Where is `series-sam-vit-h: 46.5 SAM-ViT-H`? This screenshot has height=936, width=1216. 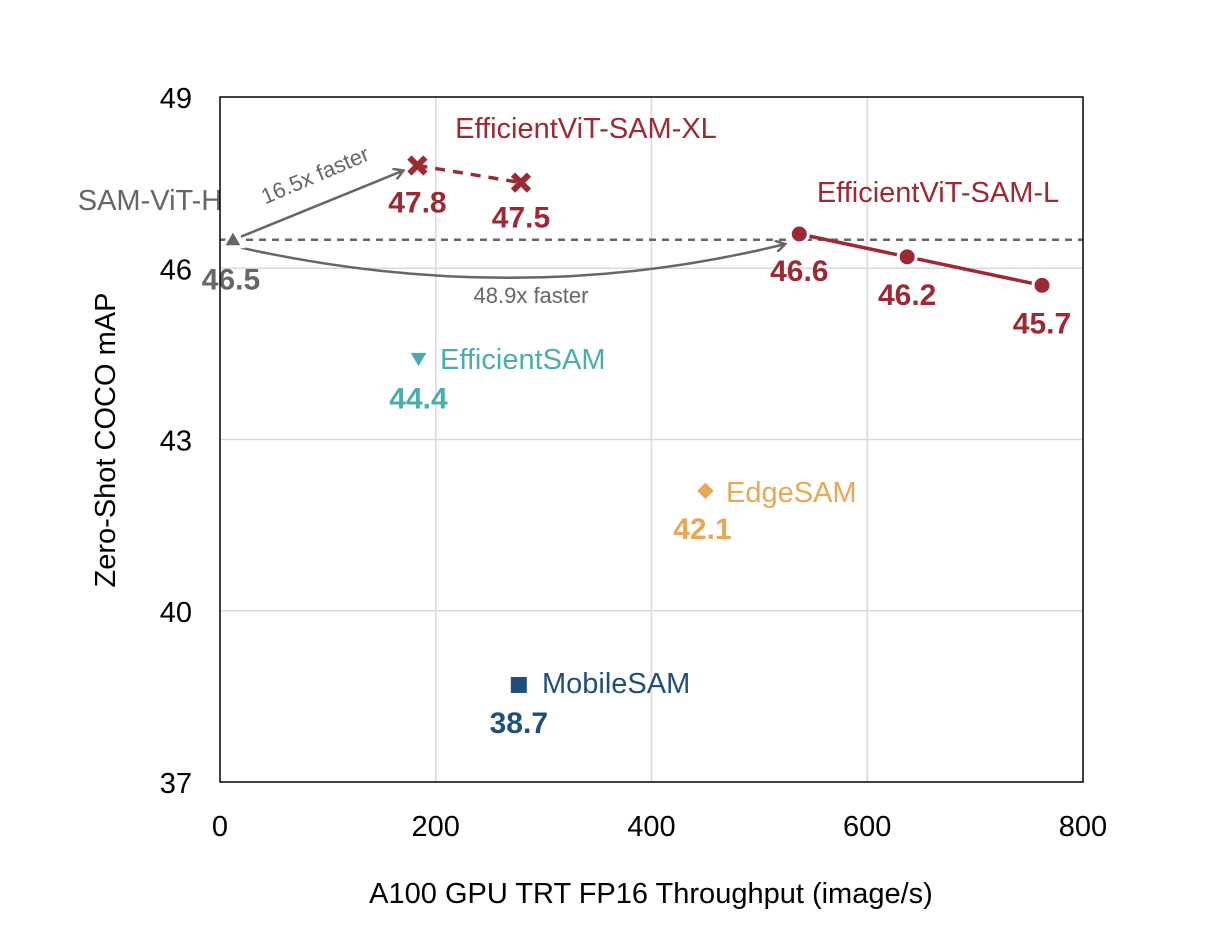 series-sam-vit-h: 46.5 SAM-ViT-H is located at coordinates (169, 241).